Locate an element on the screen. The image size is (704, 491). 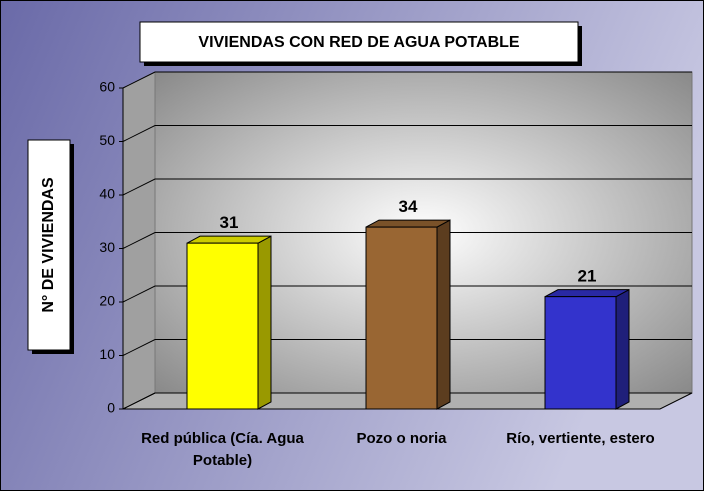
y-tick-label: 20 is located at coordinates (107, 301).